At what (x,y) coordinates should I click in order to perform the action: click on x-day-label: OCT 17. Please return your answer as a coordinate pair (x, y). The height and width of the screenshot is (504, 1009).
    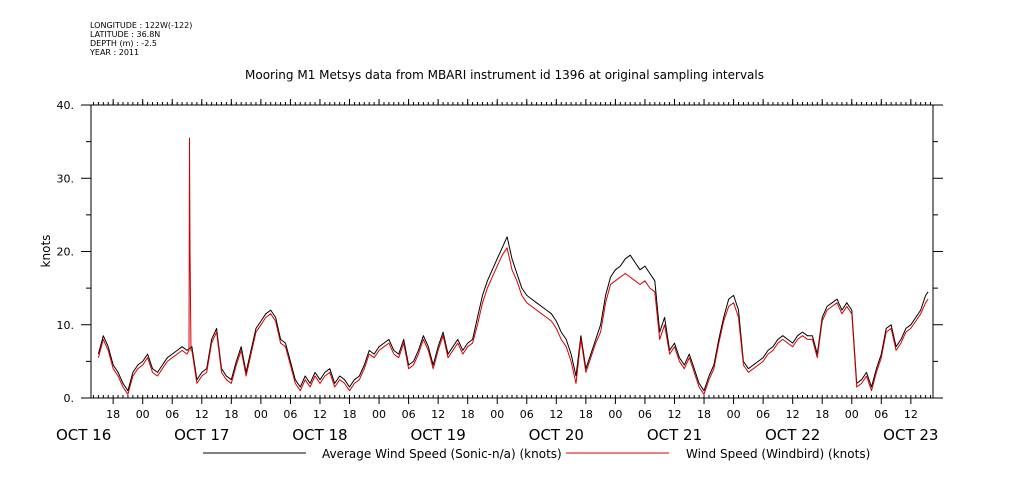
    Looking at the image, I should click on (201, 435).